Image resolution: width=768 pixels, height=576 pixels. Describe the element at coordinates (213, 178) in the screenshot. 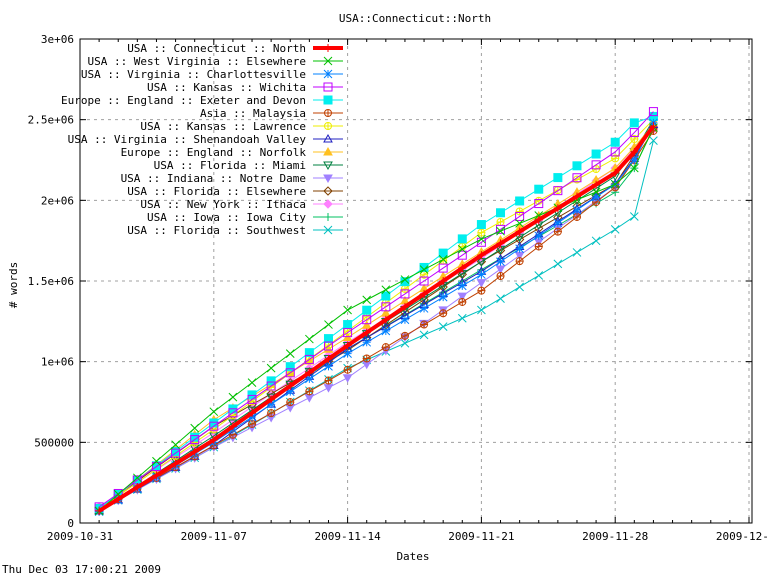

I see `legend-label: USA :: Indiana :: Notre Dame` at that location.